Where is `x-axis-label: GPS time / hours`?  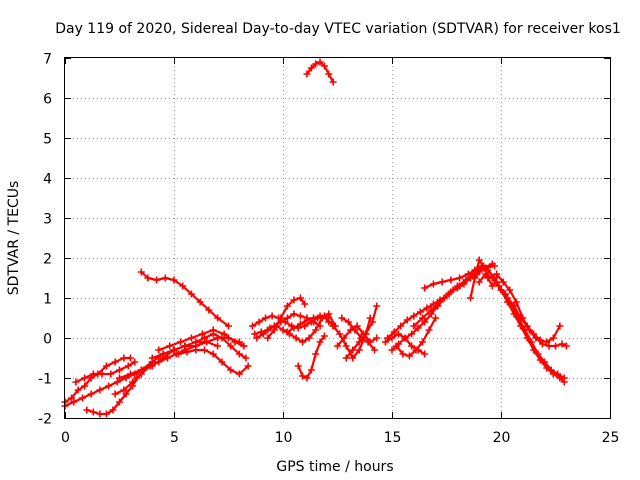 x-axis-label: GPS time / hours is located at coordinates (334, 467).